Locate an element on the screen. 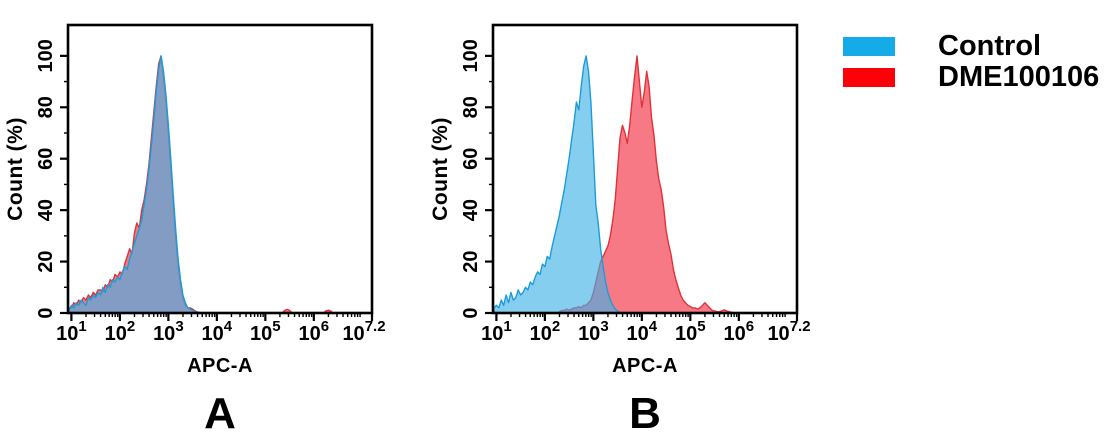 Image resolution: width=1115 pixels, height=439 pixels. panel-letter-b: B is located at coordinates (645, 413).